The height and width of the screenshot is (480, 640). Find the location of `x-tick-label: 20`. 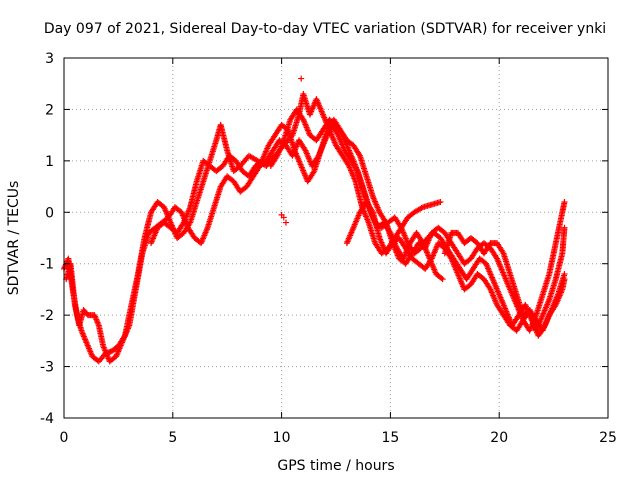

x-tick-label: 20 is located at coordinates (499, 438).